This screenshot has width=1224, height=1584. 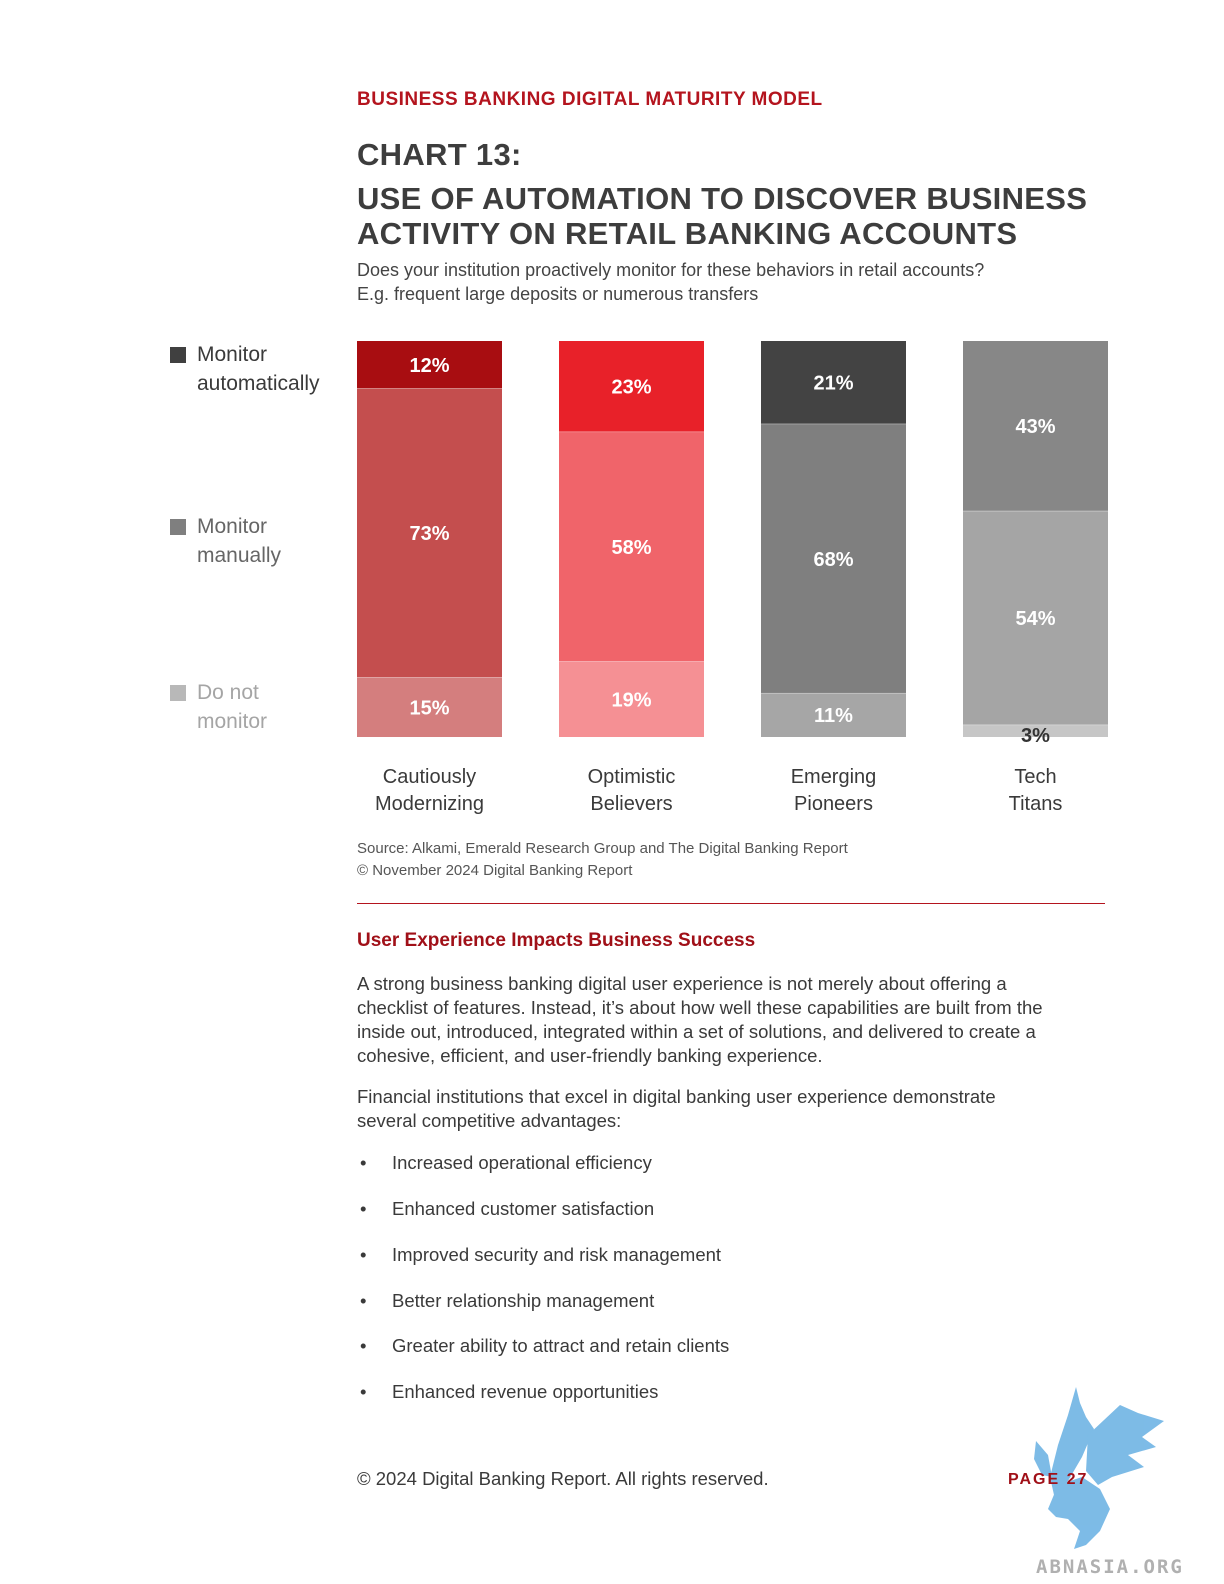 What do you see at coordinates (525, 1391) in the screenshot?
I see `list-item-text: Enhanced revenue opportunities` at bounding box center [525, 1391].